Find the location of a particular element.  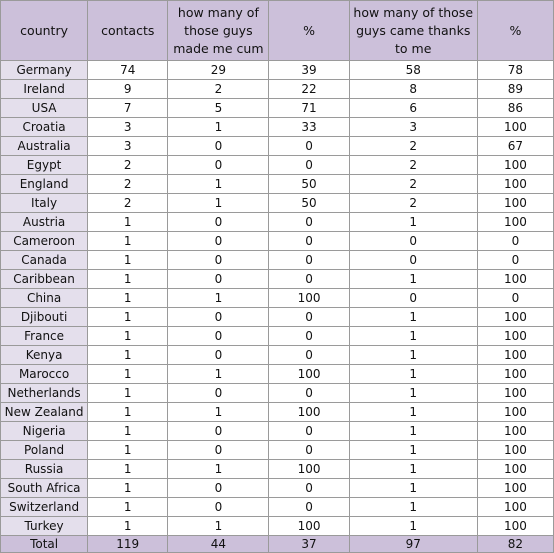

country-cell: Caribbean is located at coordinates (44, 279).